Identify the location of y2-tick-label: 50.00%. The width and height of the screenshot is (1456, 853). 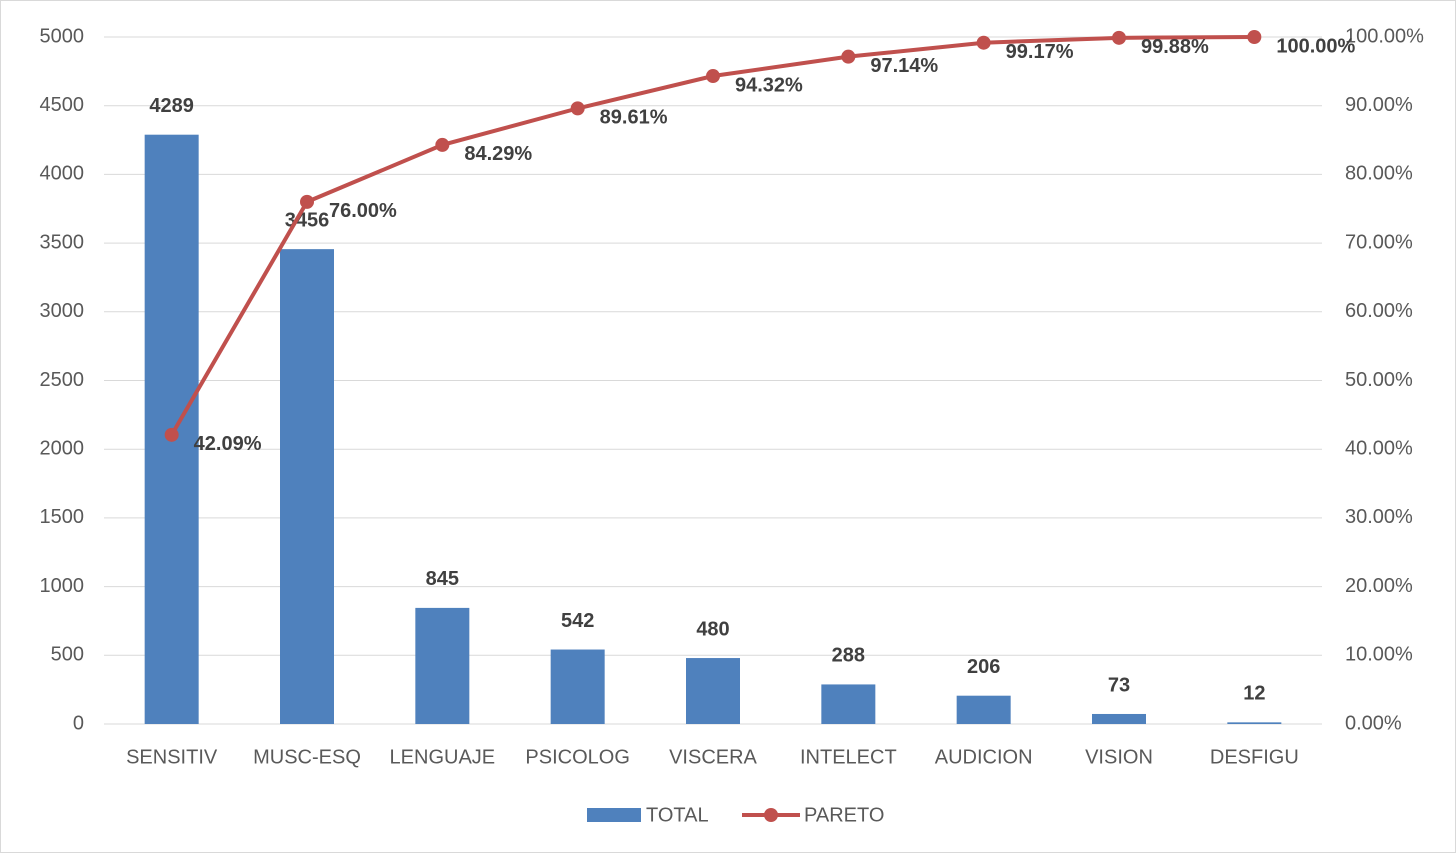
(1379, 380).